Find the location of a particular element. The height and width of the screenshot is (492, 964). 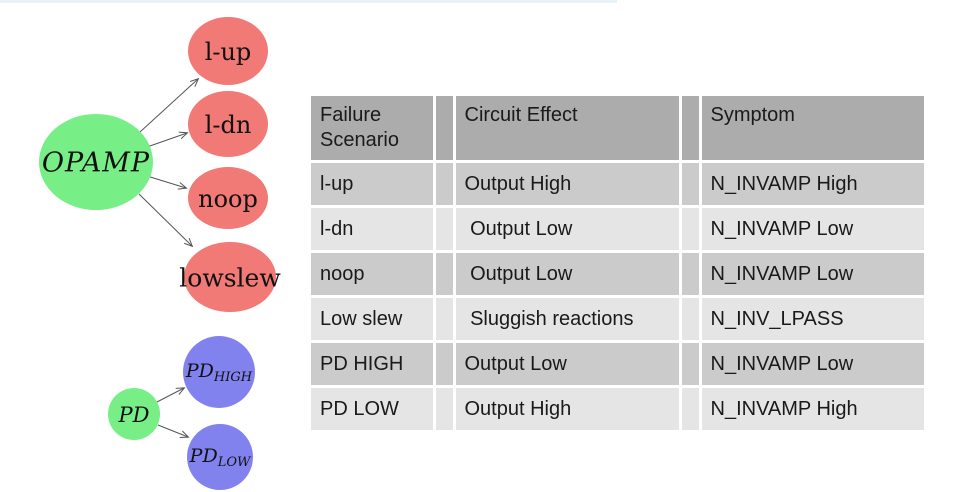

table-row: PD HIGH Output Low N_INVAMP Low is located at coordinates (617, 363).